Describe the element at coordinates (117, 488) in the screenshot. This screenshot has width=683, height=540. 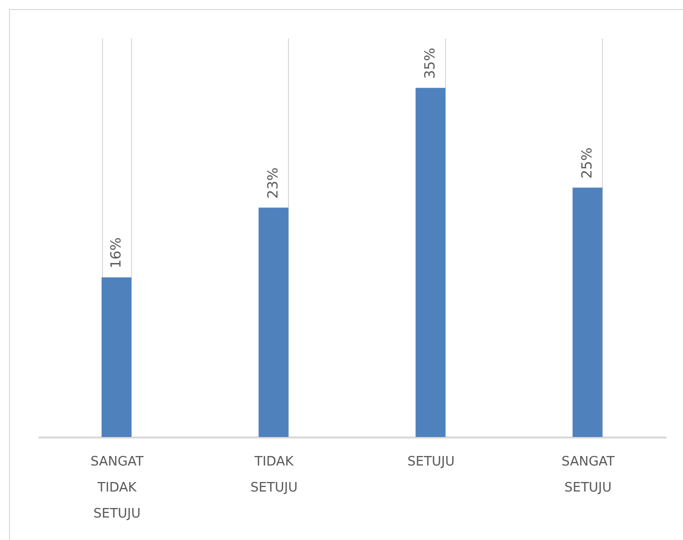
I see `x-tick-label: SANGAT TIDAK SETUJU` at that location.